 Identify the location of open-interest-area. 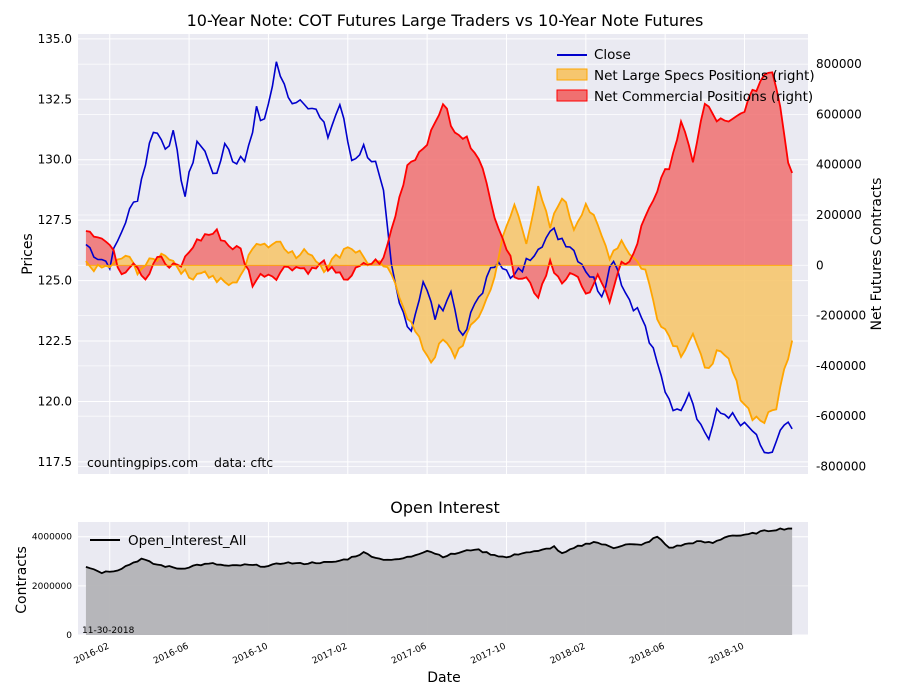
(439, 581).